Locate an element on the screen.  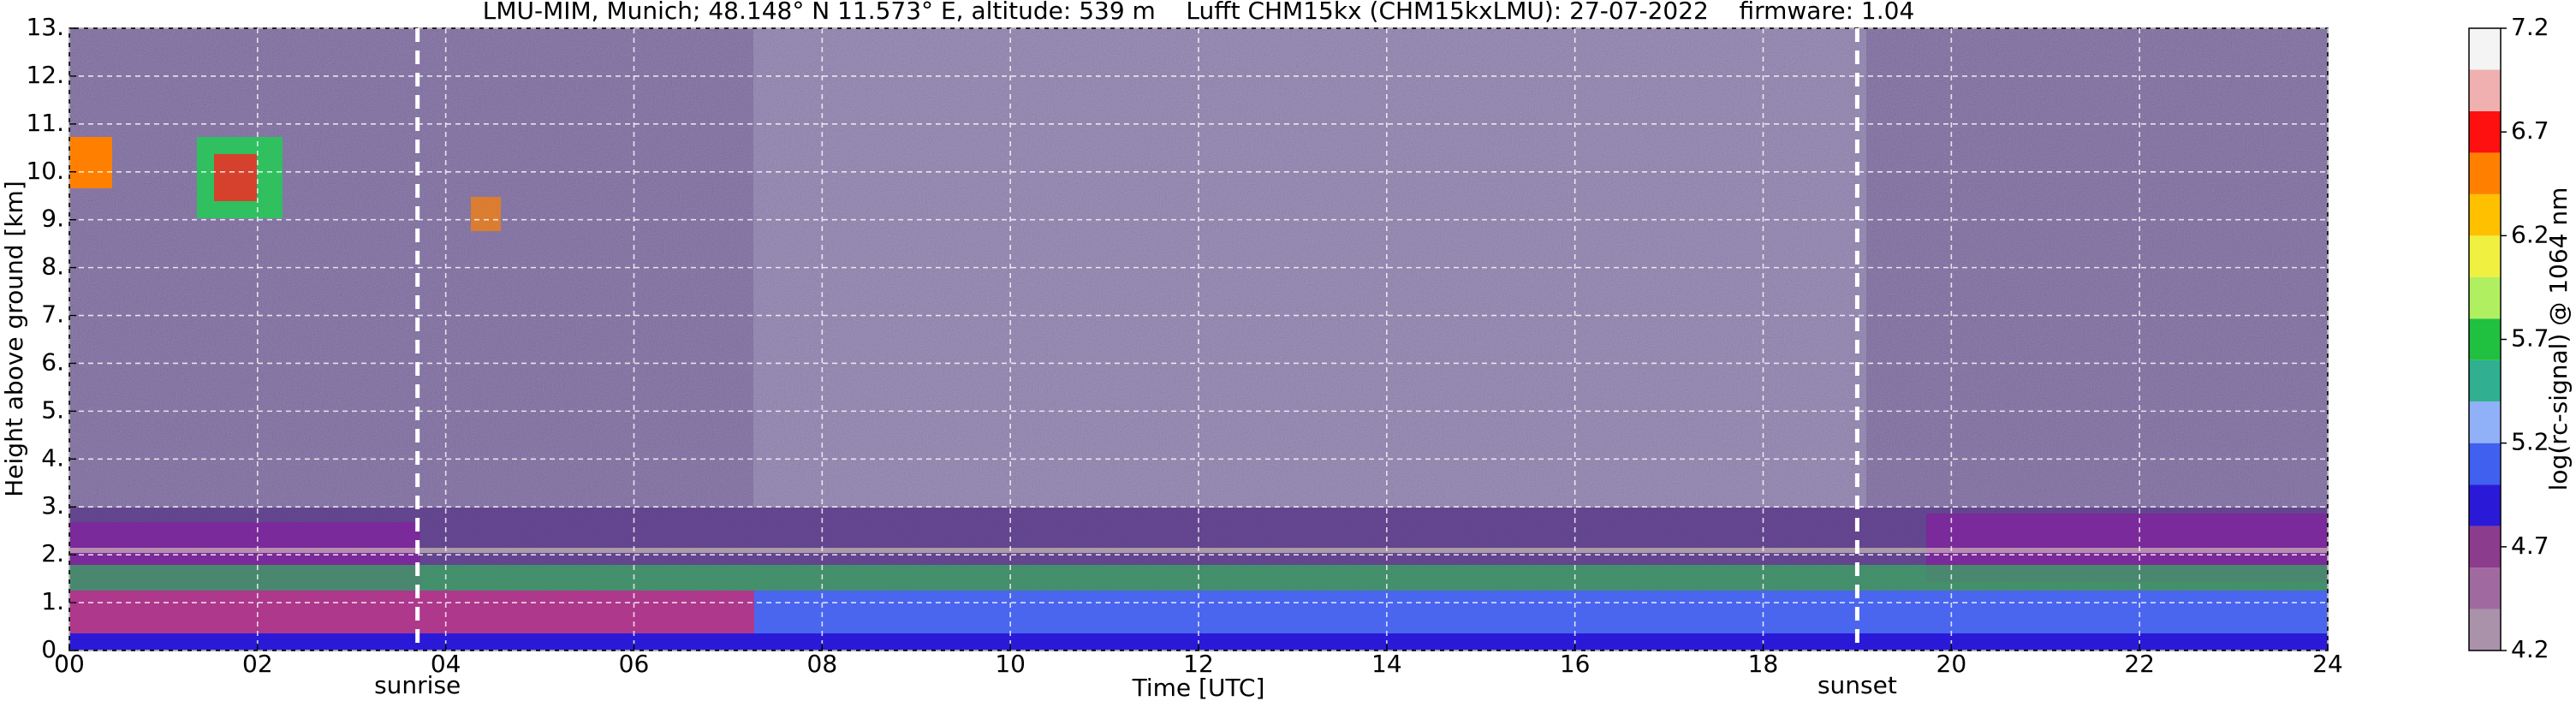
y-tick-label: 11. is located at coordinates (45, 123).